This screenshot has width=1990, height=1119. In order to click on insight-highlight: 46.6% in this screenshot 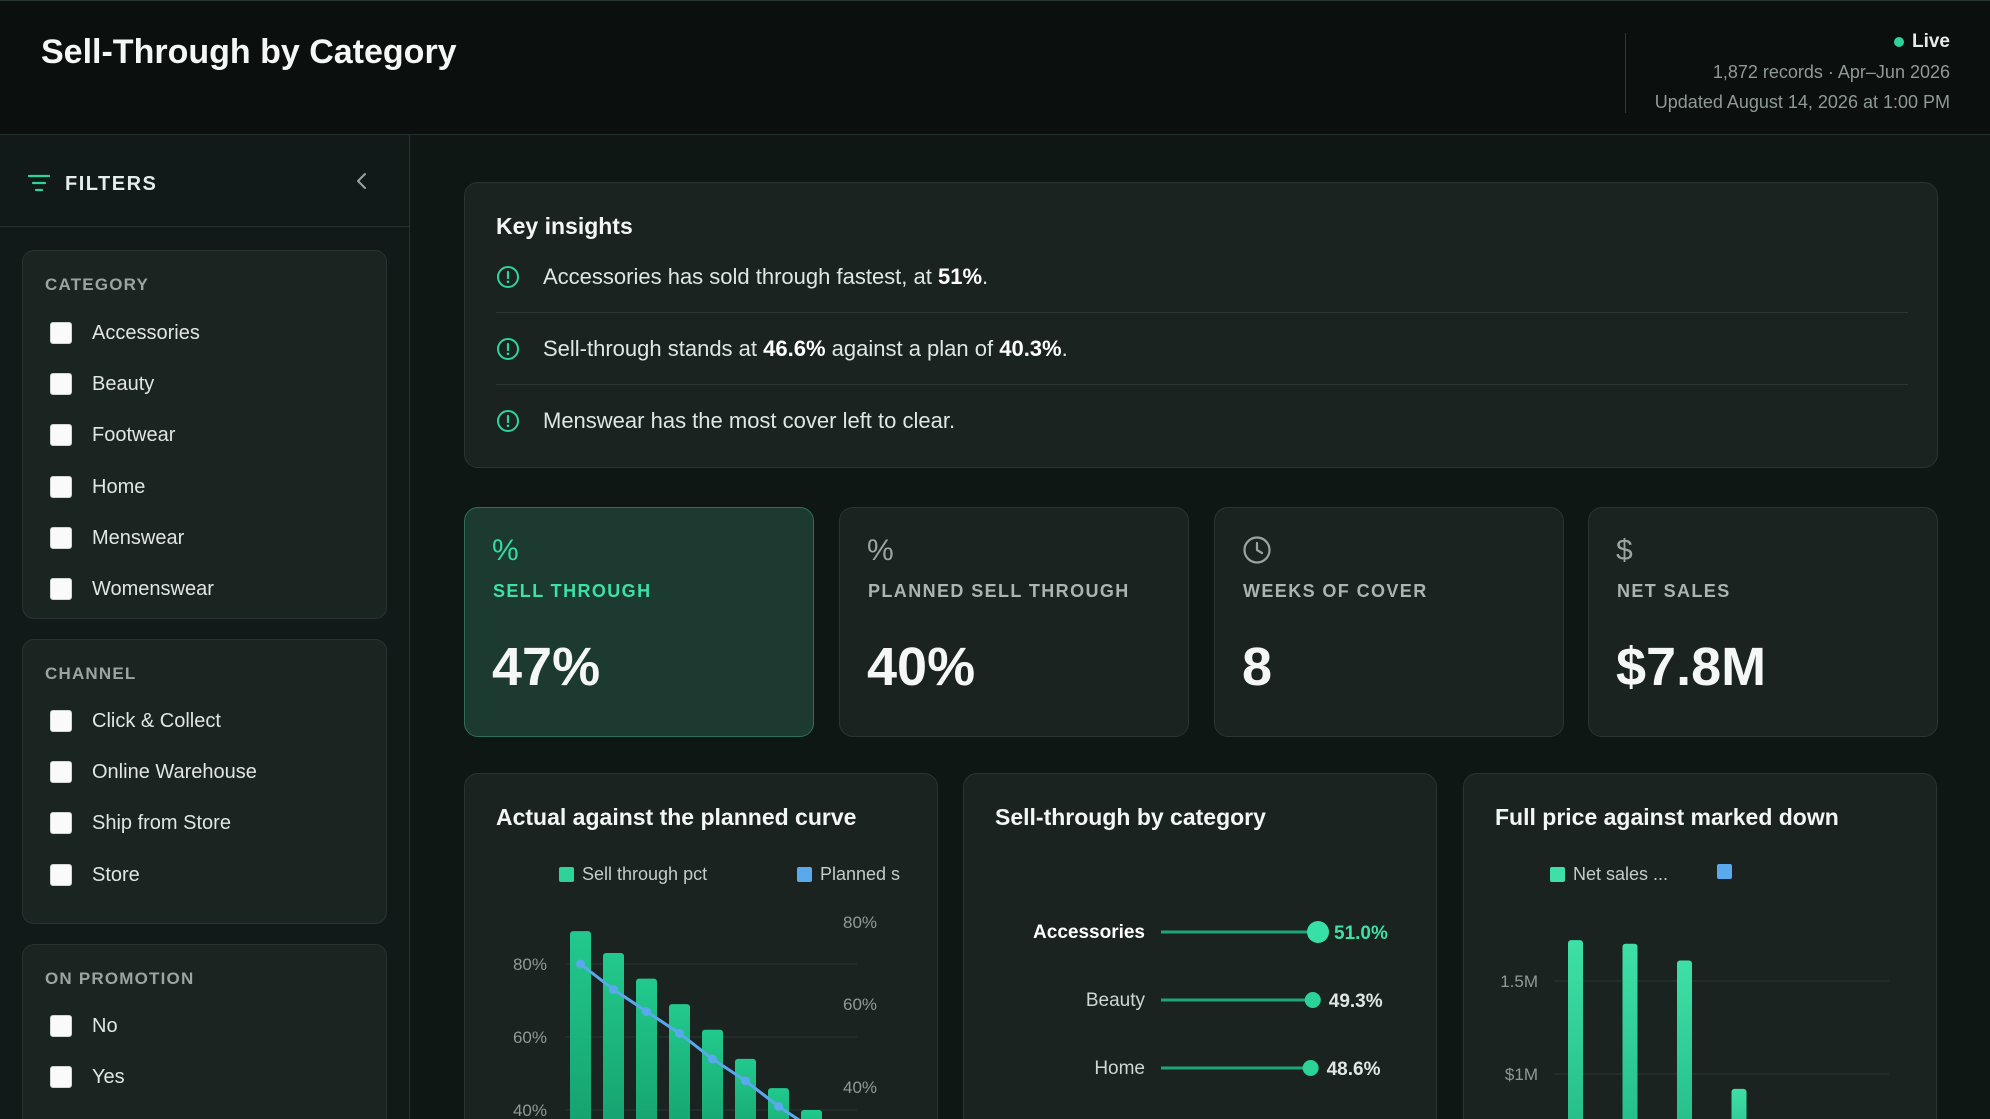, I will do `click(794, 348)`.